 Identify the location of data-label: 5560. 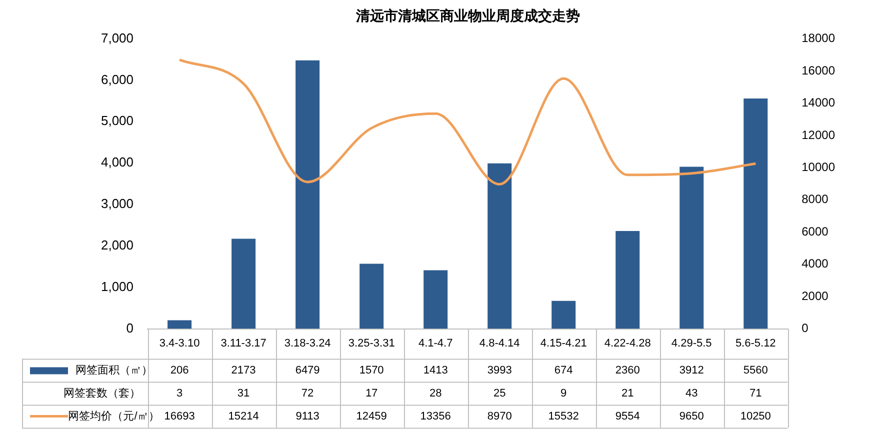
(755, 370).